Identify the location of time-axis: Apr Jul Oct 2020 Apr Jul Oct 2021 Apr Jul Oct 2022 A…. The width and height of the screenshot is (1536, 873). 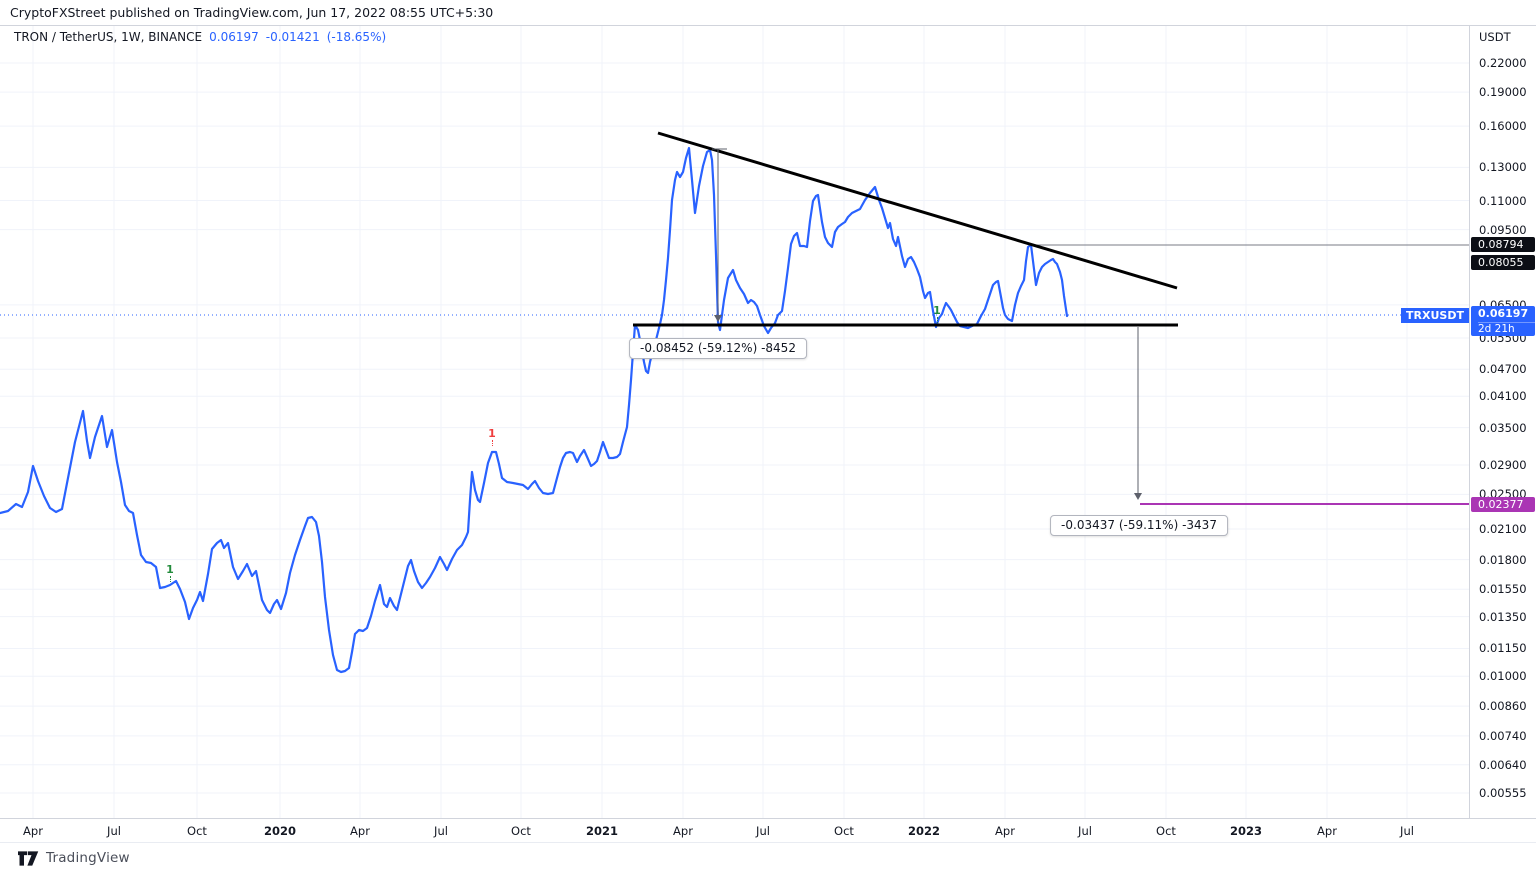
(768, 830).